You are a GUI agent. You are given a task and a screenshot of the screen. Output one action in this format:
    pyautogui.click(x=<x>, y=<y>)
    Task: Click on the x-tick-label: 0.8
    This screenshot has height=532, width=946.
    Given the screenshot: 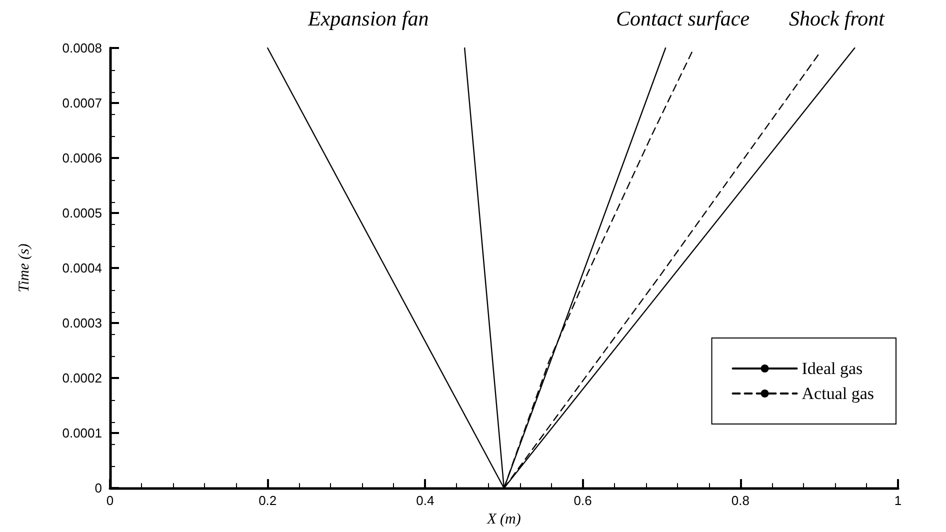 What is the action you would take?
    pyautogui.click(x=740, y=500)
    